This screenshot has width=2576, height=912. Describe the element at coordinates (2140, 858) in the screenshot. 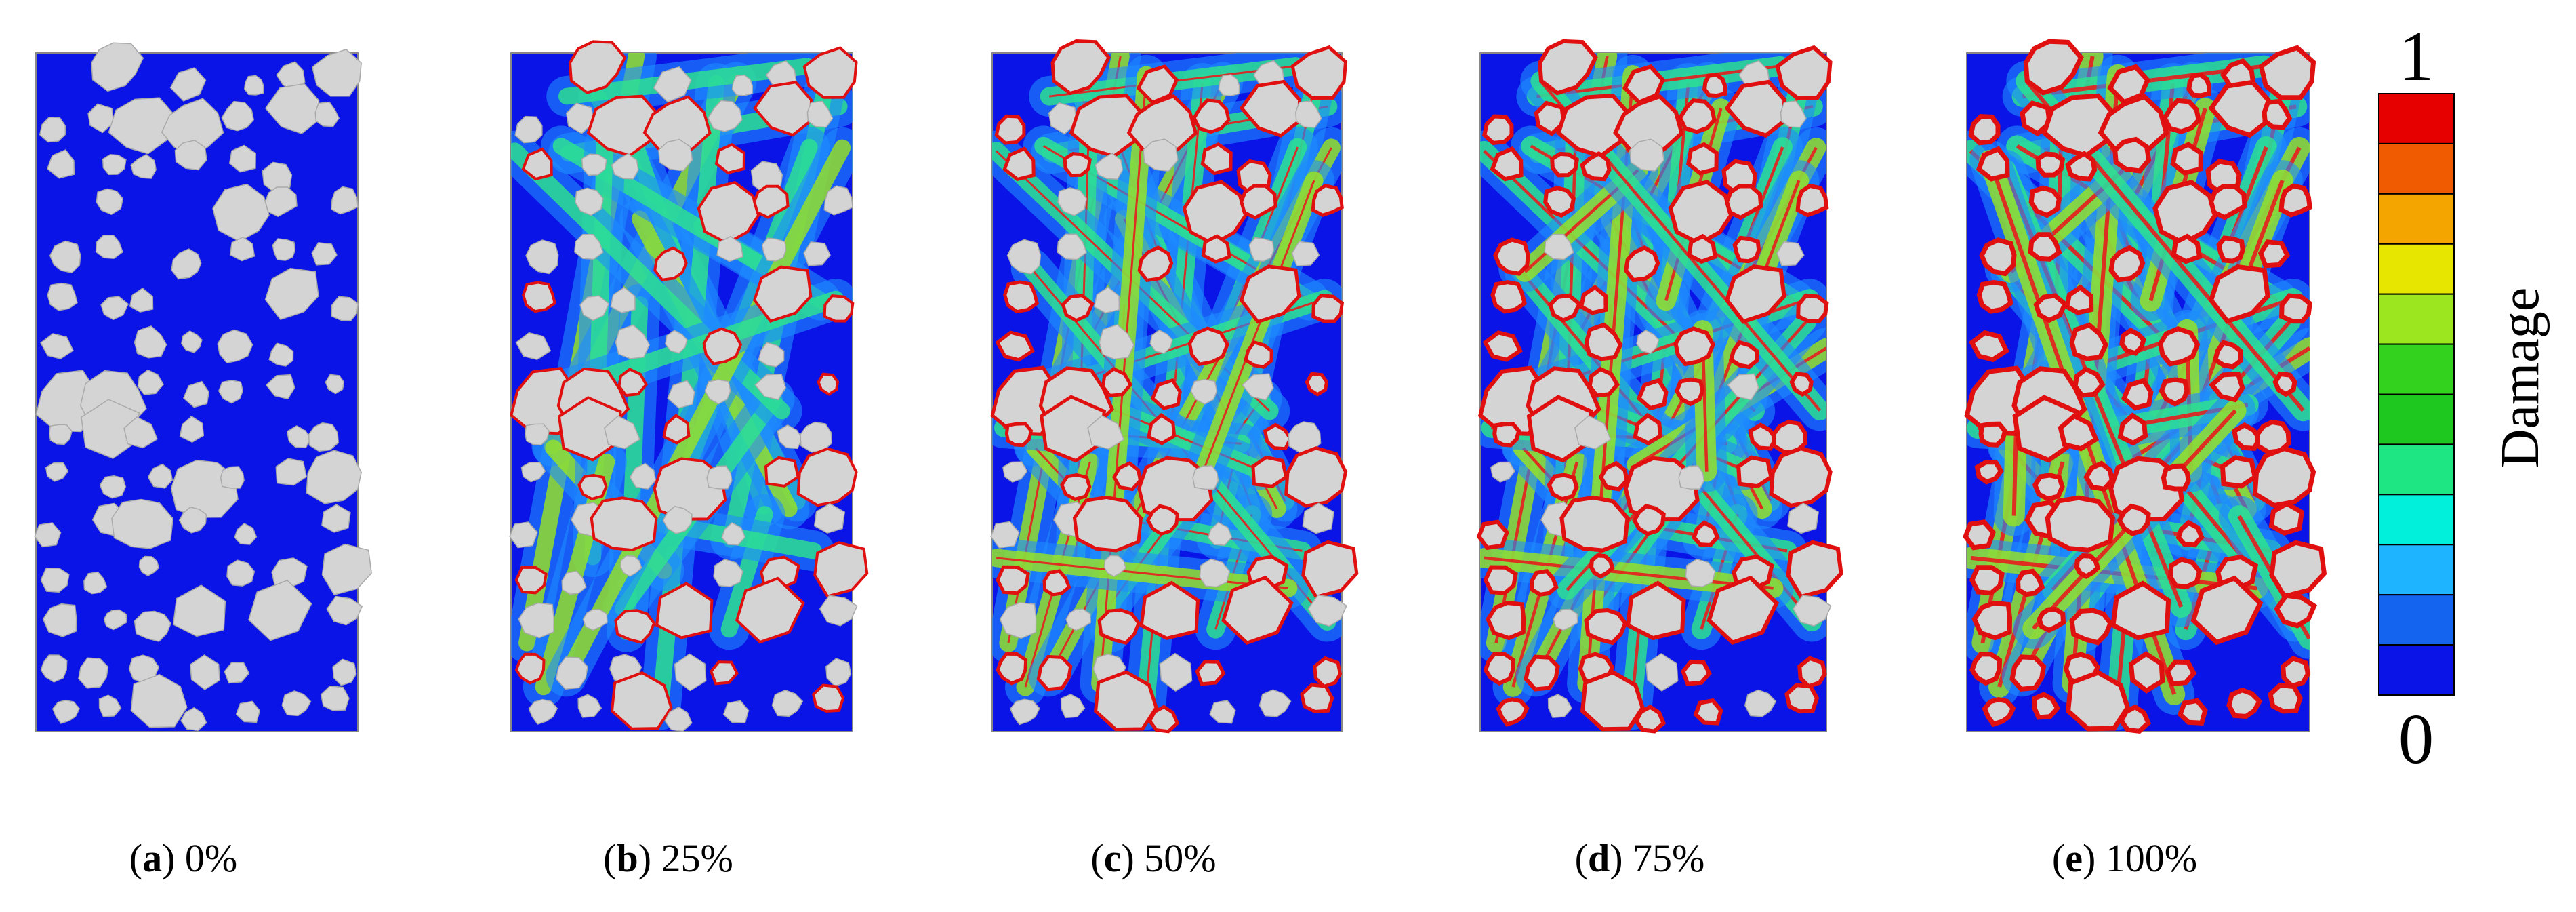

I see `caption-part: ) 100%` at that location.